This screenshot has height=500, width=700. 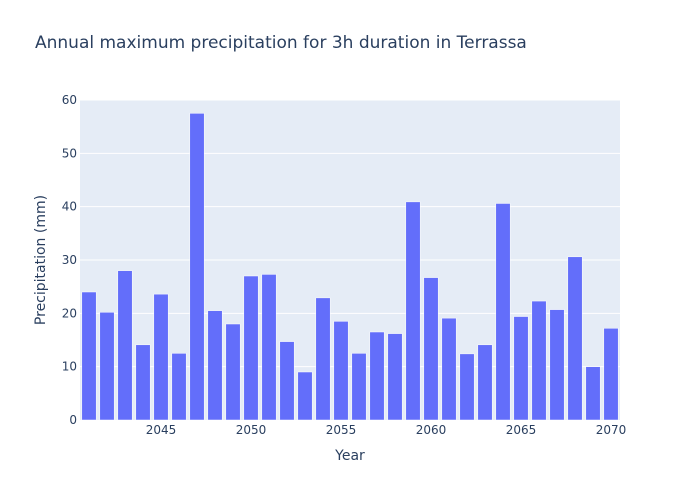 I want to click on x-tick-label: 2065, so click(x=521, y=430).